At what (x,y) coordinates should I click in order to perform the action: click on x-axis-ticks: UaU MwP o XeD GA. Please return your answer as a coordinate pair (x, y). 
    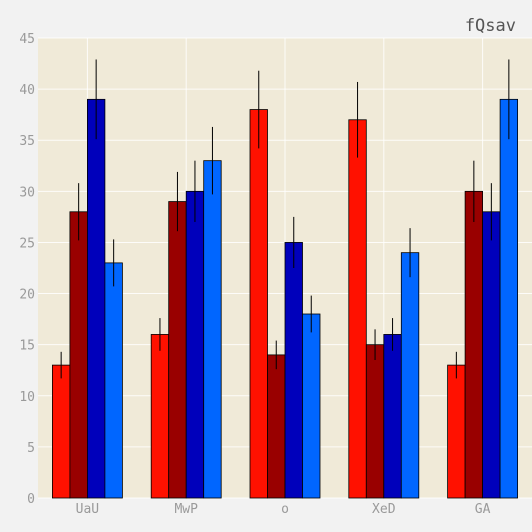
    Looking at the image, I should click on (283, 509).